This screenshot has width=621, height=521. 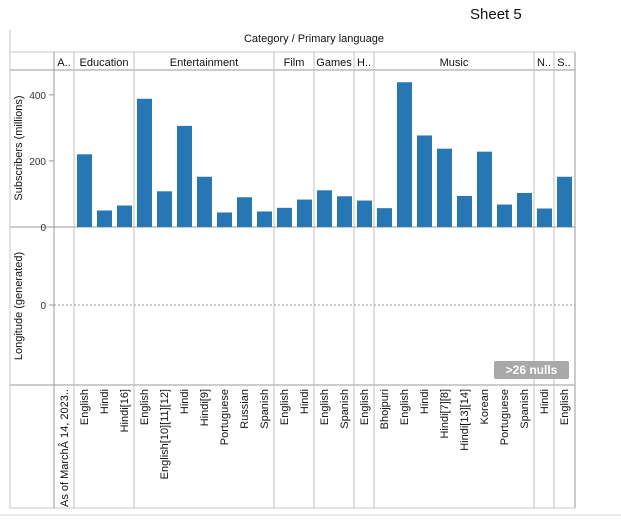 I want to click on y-tick-label: 400, so click(x=37, y=96).